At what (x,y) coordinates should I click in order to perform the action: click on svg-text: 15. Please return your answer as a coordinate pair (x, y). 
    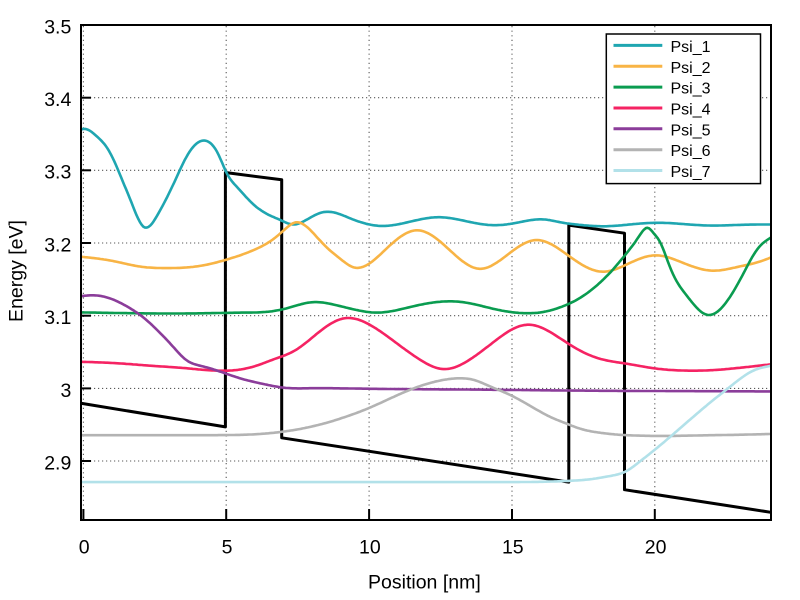
    Looking at the image, I should click on (513, 548).